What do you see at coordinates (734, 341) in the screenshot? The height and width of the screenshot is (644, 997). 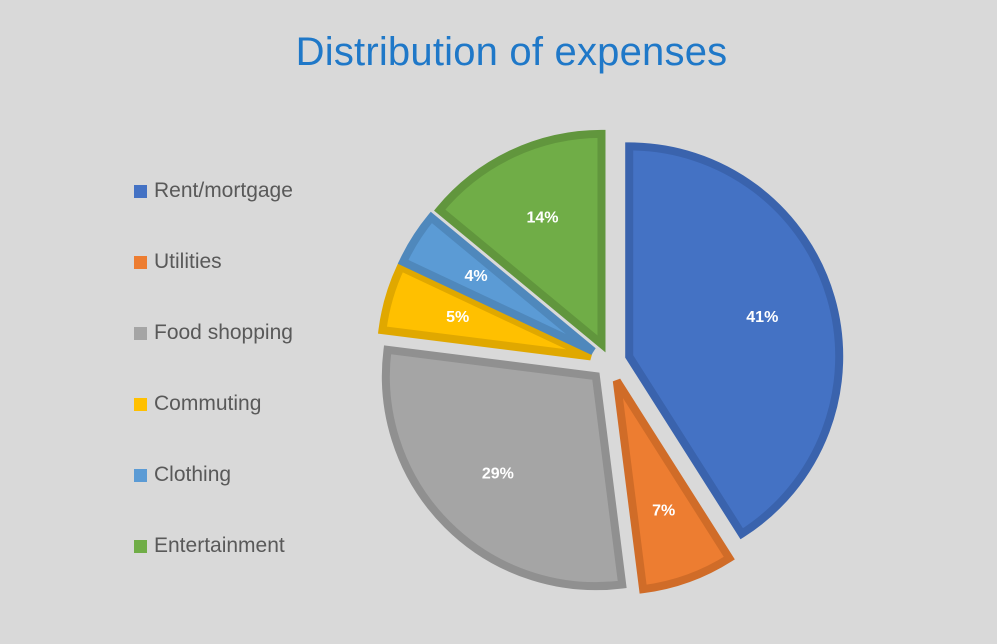 I see `pie-slice-rent-mortgage` at bounding box center [734, 341].